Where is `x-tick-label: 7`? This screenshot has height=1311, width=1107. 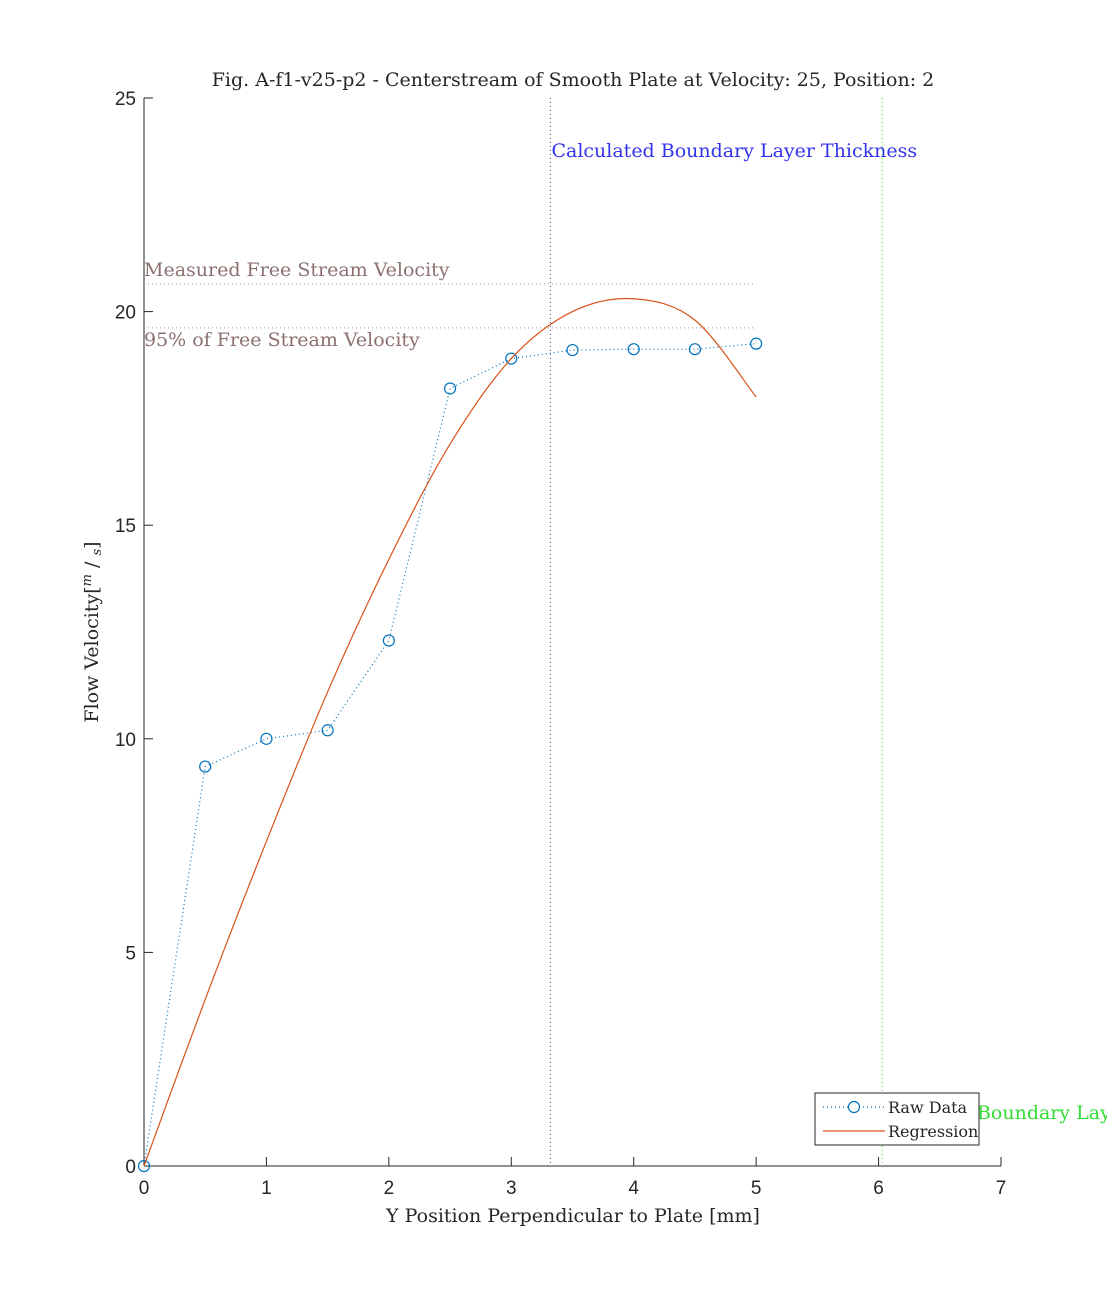
x-tick-label: 7 is located at coordinates (1001, 1188).